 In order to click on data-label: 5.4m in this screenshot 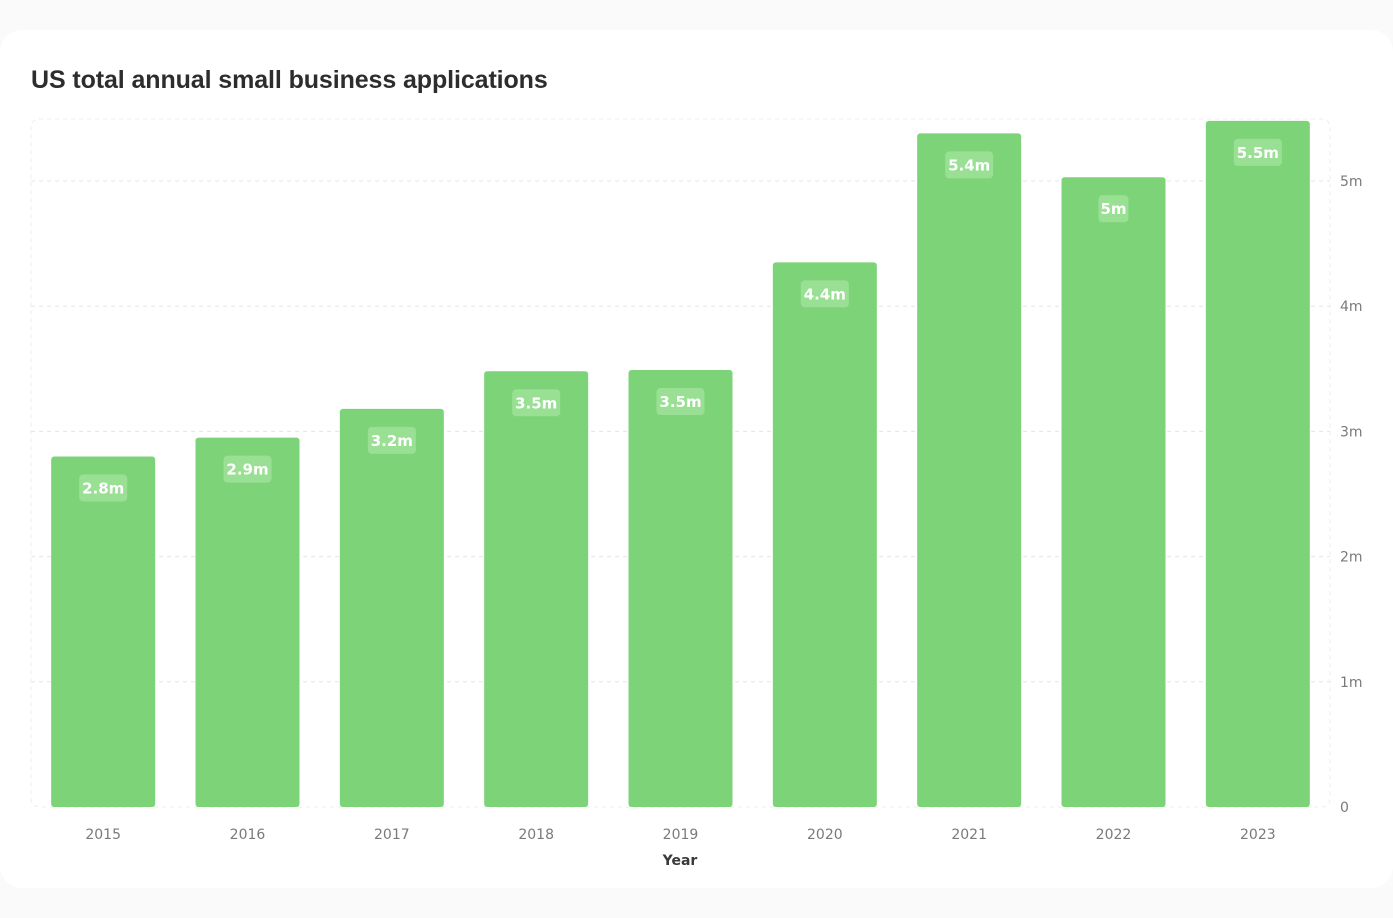, I will do `click(969, 165)`.